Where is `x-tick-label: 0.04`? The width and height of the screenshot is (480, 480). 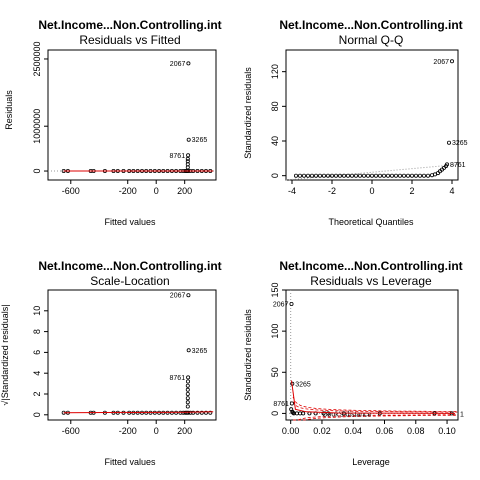 x-tick-label: 0.04 is located at coordinates (353, 431).